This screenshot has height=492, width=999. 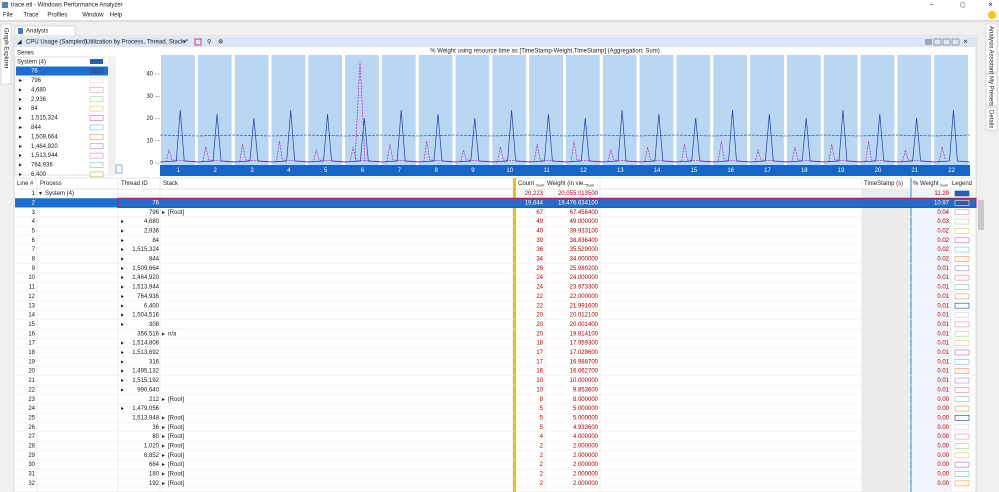 I want to click on percent-weight: 0.00, so click(x=943, y=484).